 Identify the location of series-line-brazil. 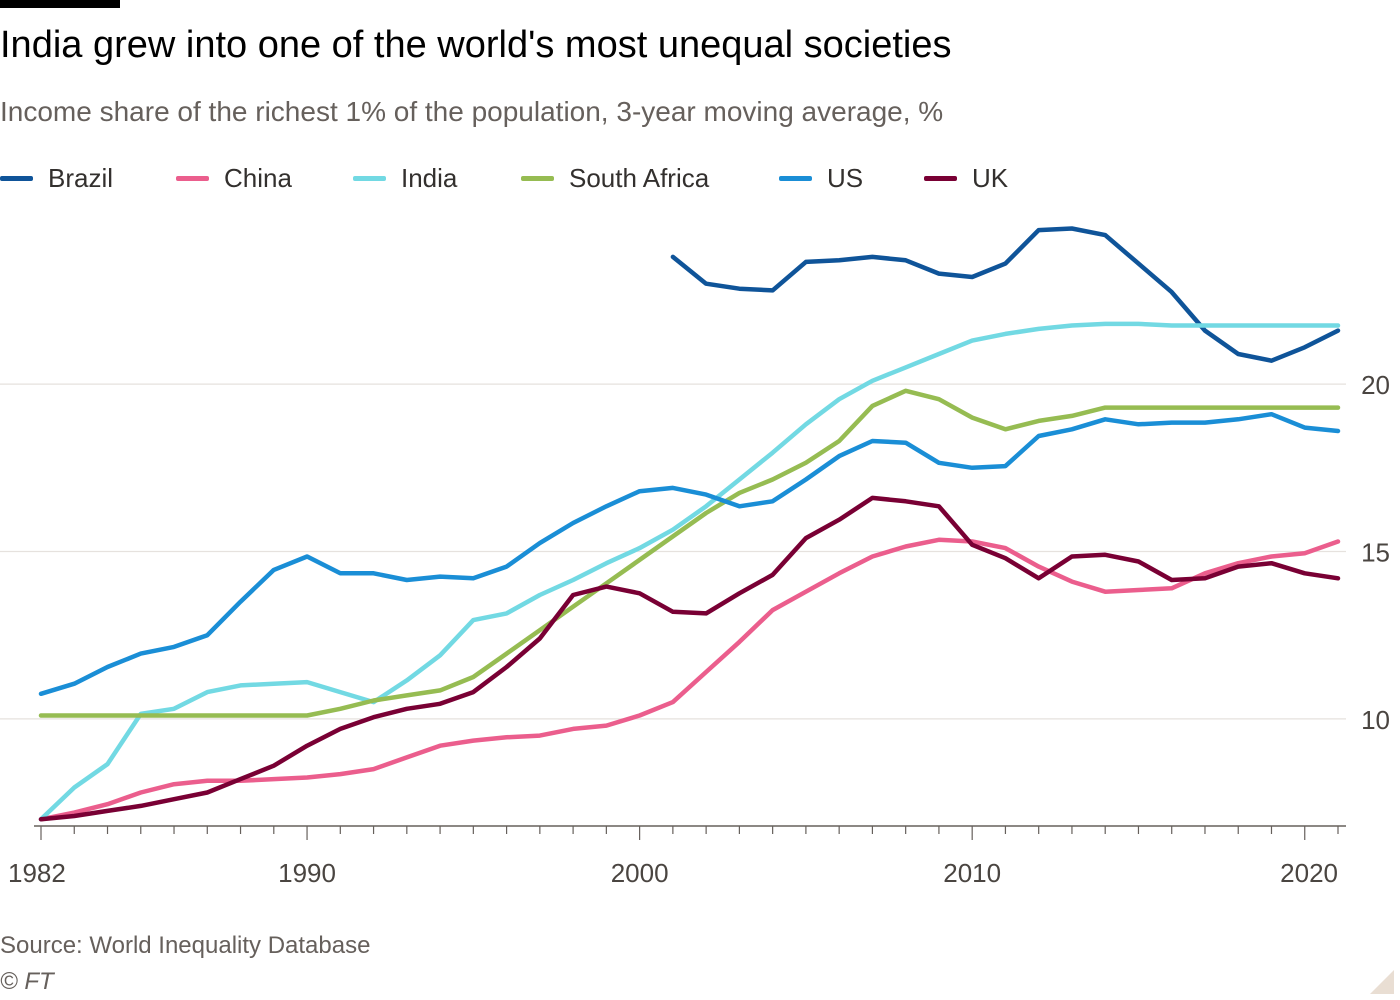
(1005, 294).